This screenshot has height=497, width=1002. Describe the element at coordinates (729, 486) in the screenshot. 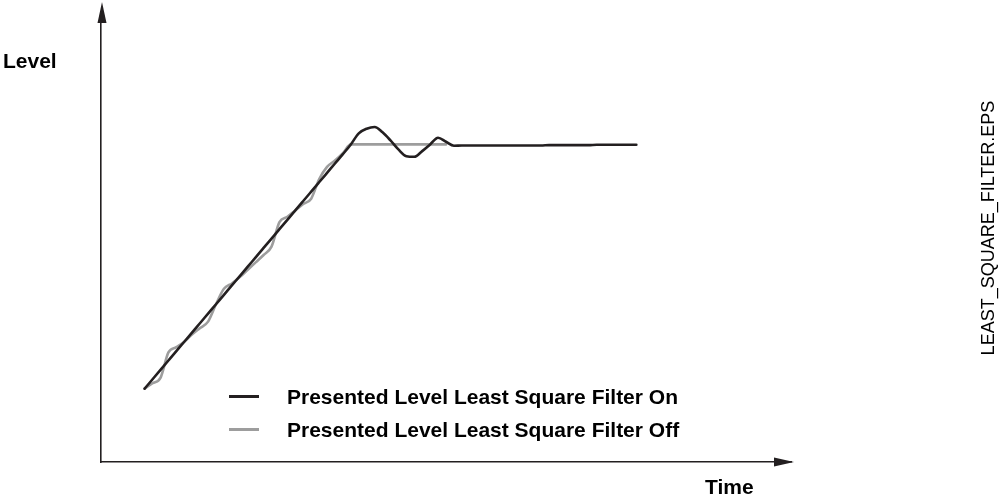

I see `x-axis-title: Time` at that location.